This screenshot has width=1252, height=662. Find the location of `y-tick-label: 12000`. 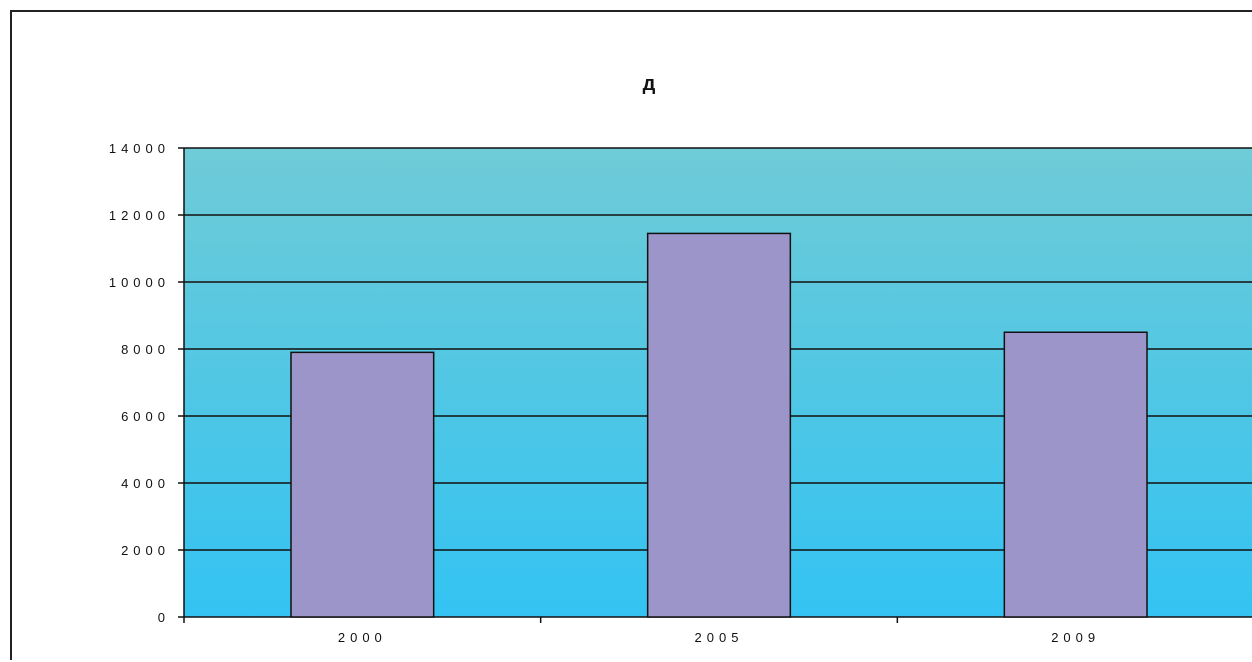

y-tick-label: 12000 is located at coordinates (139, 215).